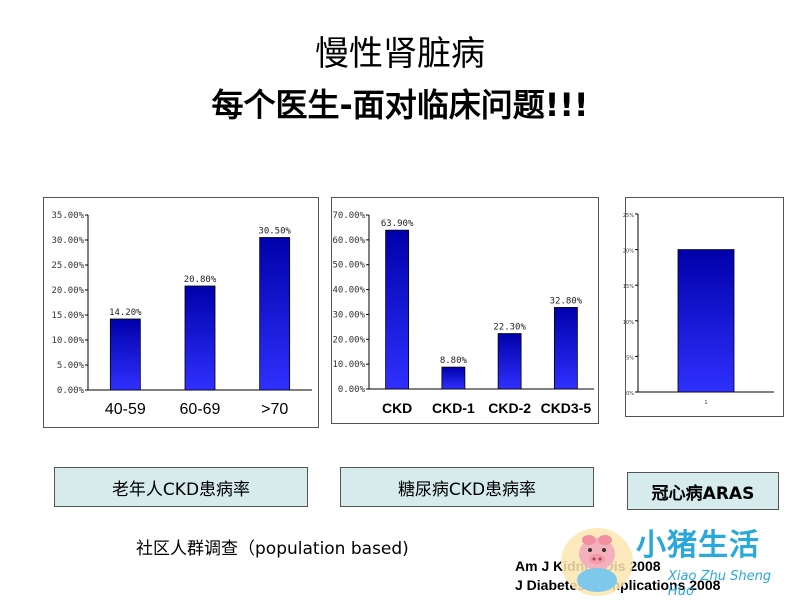 The width and height of the screenshot is (800, 600). What do you see at coordinates (348, 266) in the screenshot?
I see `y-tick-label: 50.00%` at bounding box center [348, 266].